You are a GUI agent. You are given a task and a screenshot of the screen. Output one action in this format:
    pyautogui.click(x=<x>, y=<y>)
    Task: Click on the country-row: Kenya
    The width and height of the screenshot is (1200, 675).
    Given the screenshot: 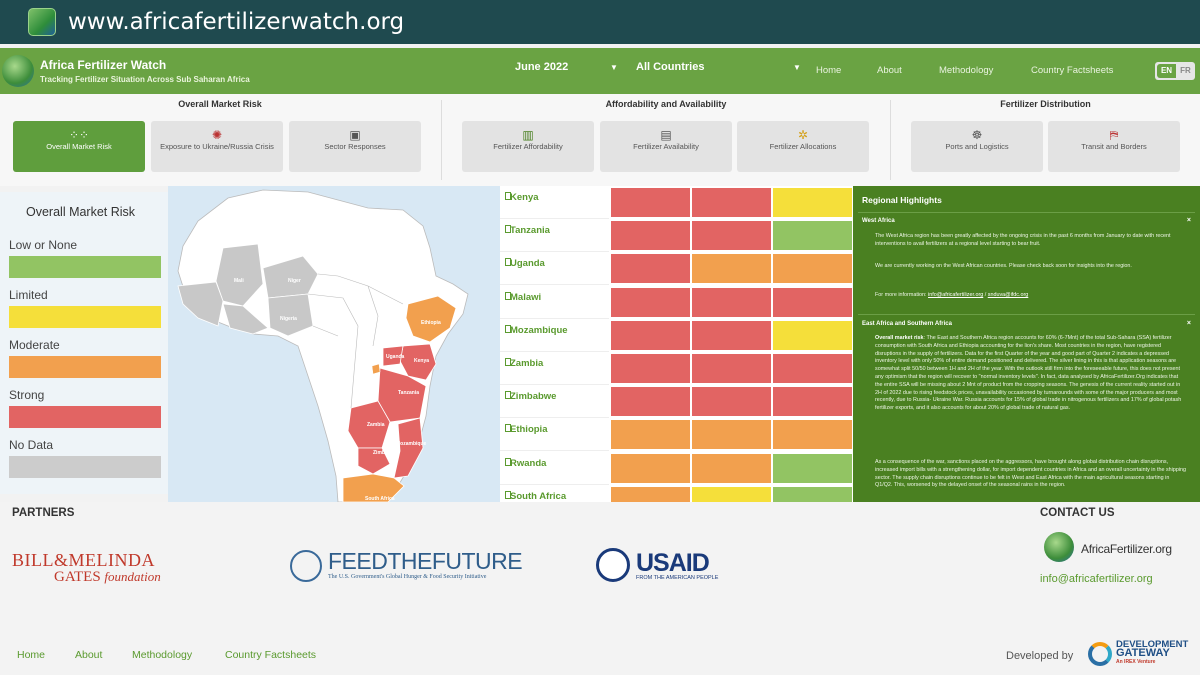 What is the action you would take?
    pyautogui.click(x=555, y=202)
    